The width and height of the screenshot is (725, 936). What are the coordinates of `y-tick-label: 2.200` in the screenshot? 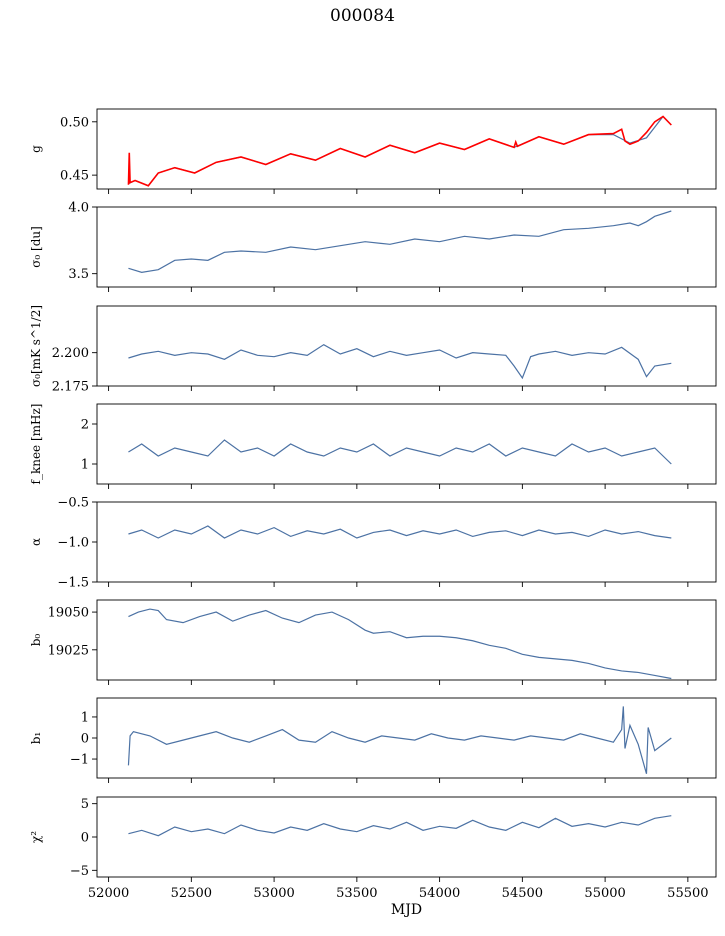 It's located at (70, 353).